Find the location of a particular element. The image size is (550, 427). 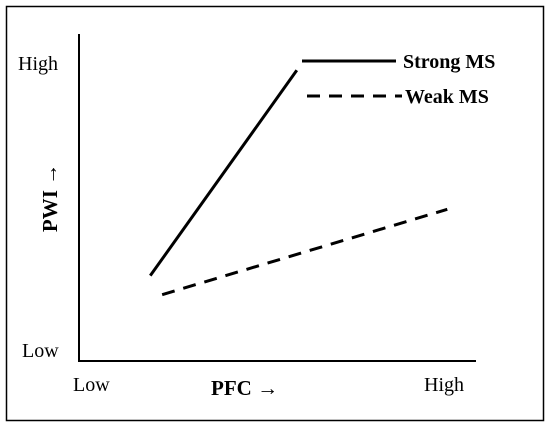

y-tick-high: High is located at coordinates (38, 64).